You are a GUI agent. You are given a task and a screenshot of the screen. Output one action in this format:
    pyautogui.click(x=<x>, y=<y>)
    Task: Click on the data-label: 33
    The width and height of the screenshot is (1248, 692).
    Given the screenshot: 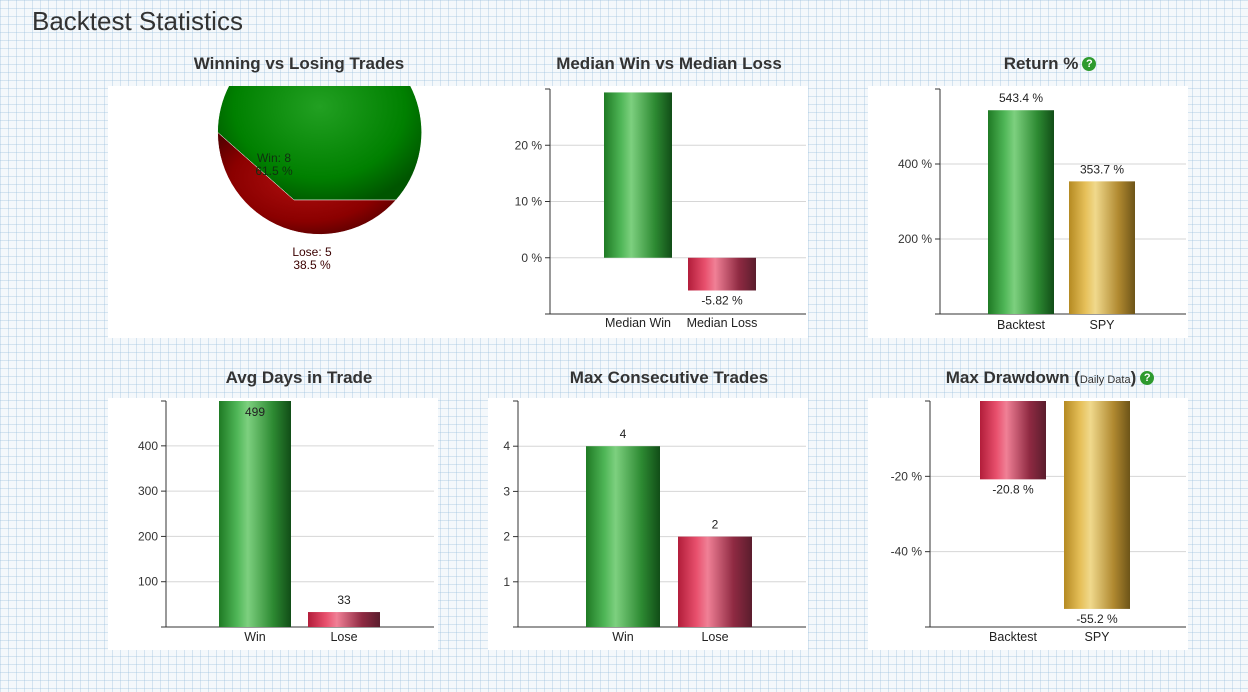 What is the action you would take?
    pyautogui.click(x=344, y=600)
    